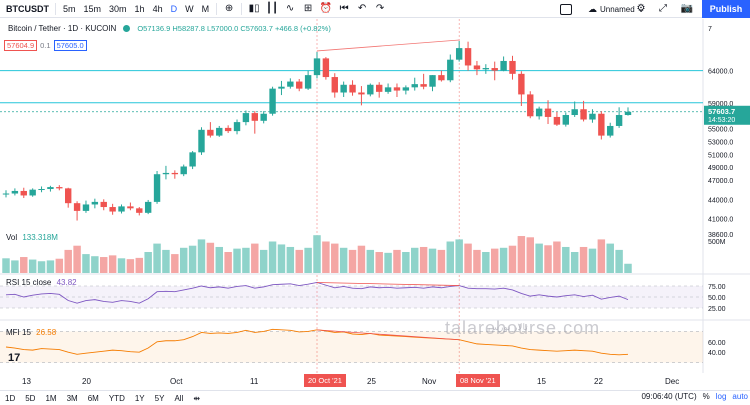 The width and height of the screenshot is (750, 405). Describe the element at coordinates (179, 398) in the screenshot. I see `range-all: All` at that location.